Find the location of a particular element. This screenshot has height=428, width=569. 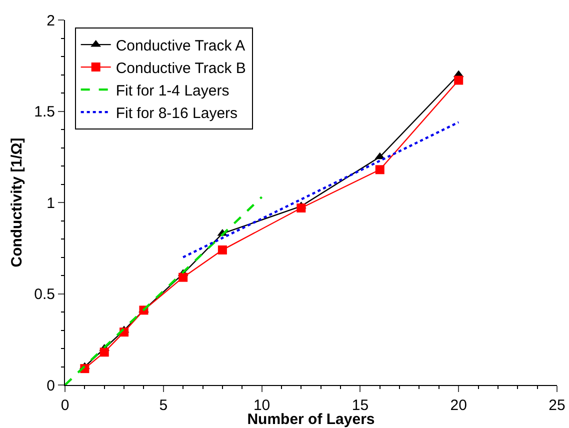

y-axis-title: Conductivity [1/Ω] is located at coordinates (17, 203).